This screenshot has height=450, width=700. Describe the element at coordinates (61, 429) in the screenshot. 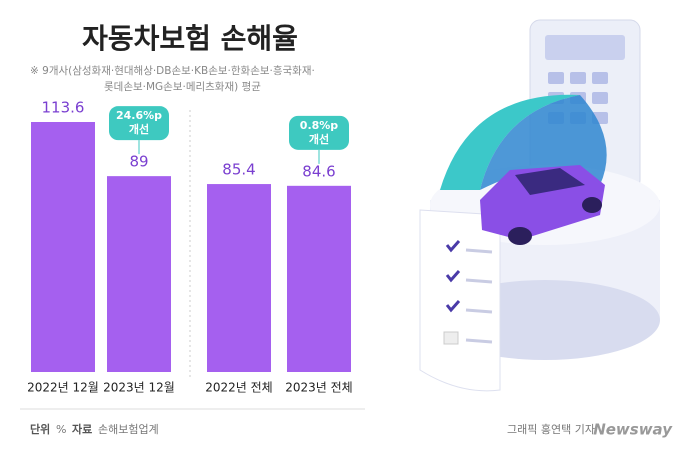

I see `unit: %` at that location.